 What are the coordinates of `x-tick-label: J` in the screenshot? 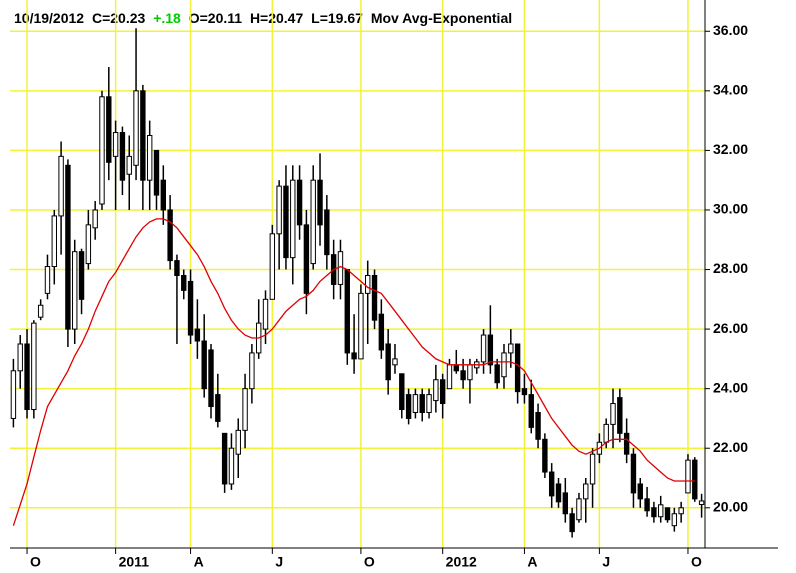 It's located at (606, 562).